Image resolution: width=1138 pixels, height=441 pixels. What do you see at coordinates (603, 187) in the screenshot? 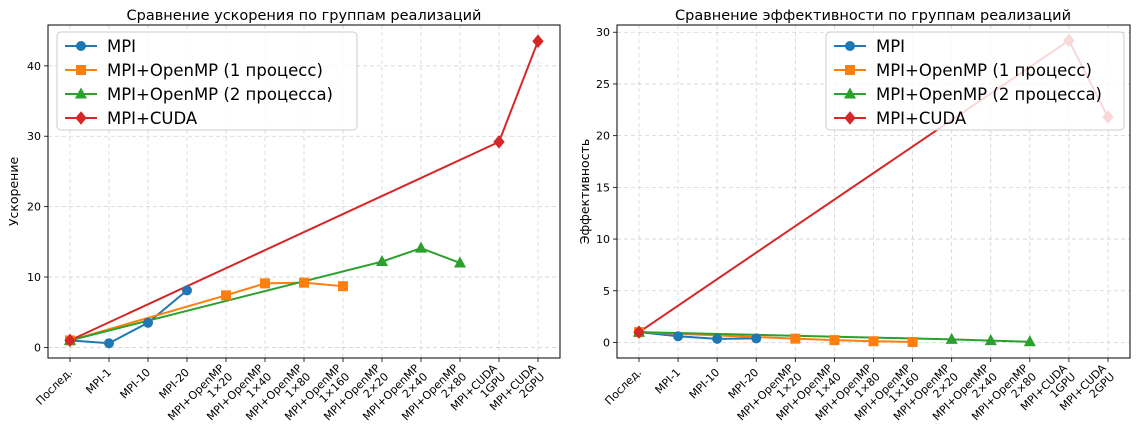
I see `y-tick-label: 15` at bounding box center [603, 187].